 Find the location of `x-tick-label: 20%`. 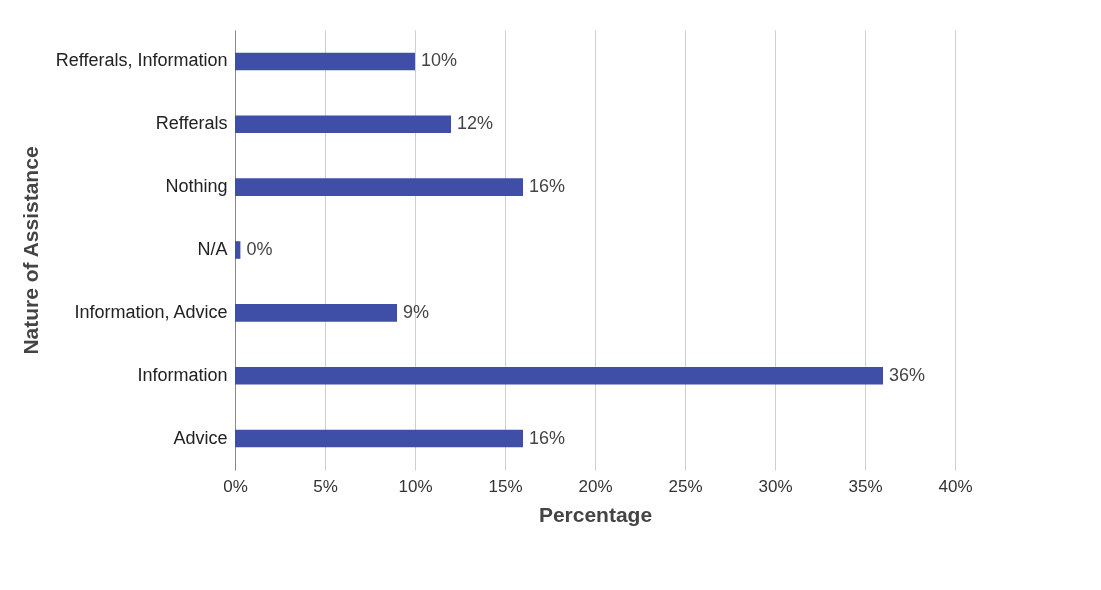

x-tick-label: 20% is located at coordinates (595, 486).